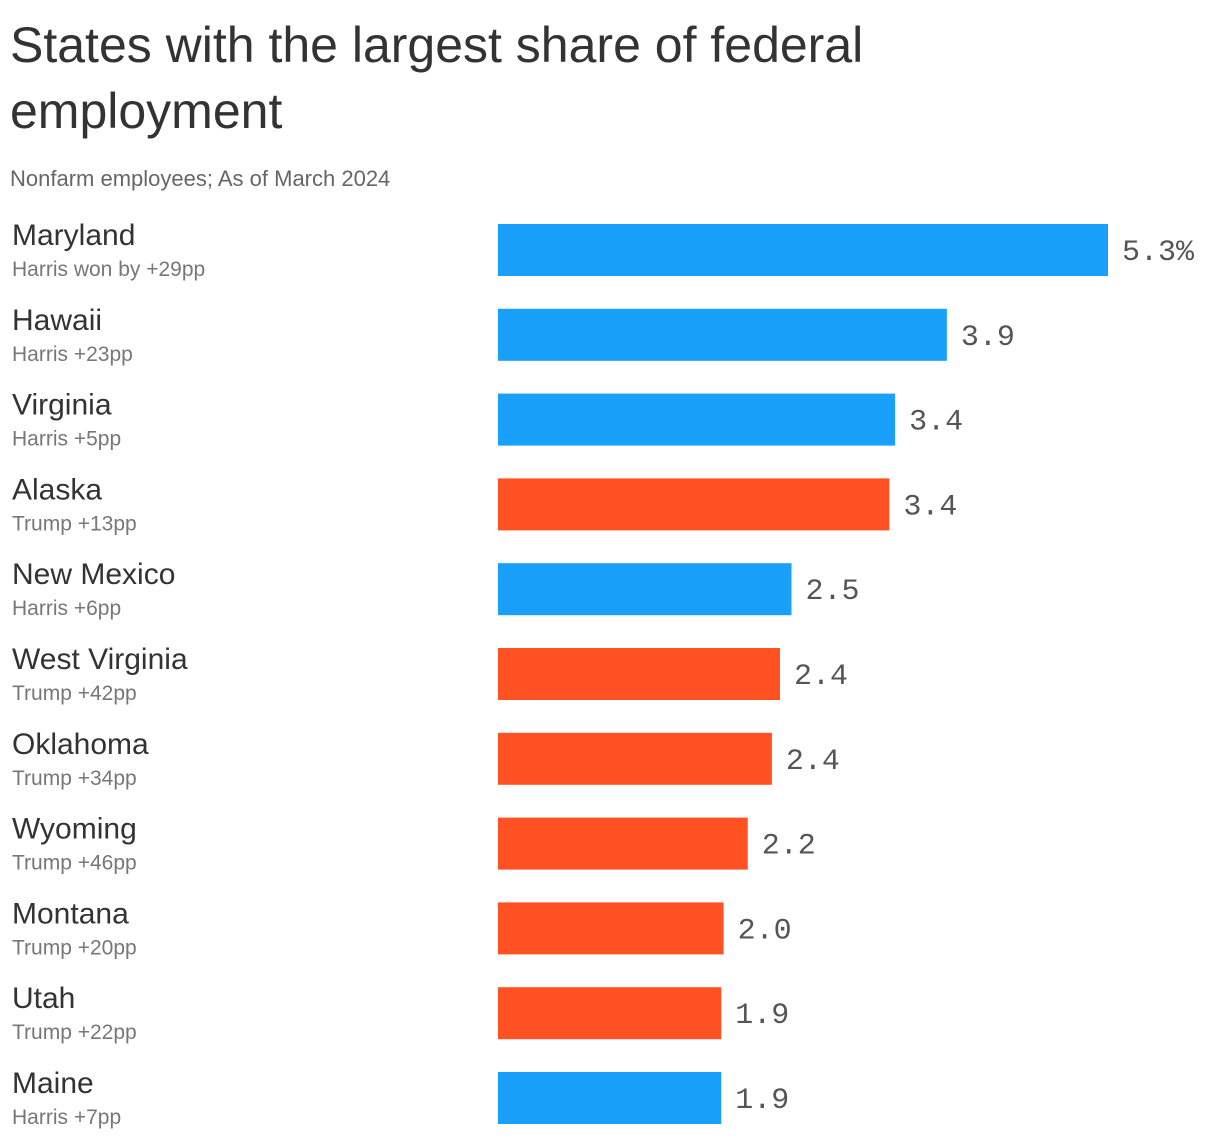  What do you see at coordinates (803, 250) in the screenshot?
I see `bar-maryland` at bounding box center [803, 250].